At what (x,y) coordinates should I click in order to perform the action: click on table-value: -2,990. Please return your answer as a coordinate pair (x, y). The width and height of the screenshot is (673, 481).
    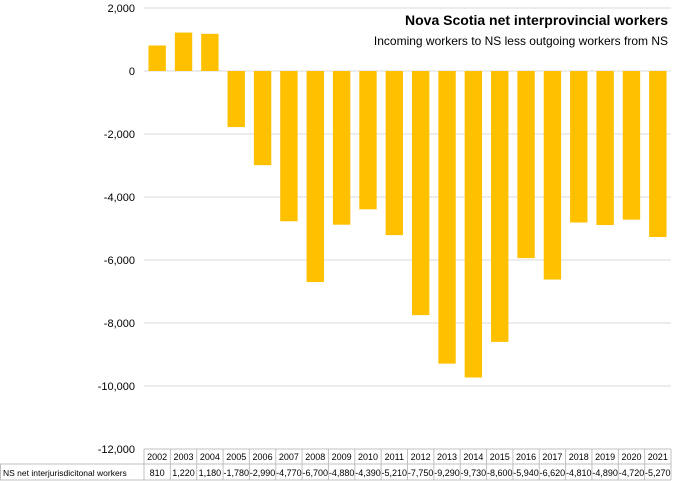
    Looking at the image, I should click on (263, 473).